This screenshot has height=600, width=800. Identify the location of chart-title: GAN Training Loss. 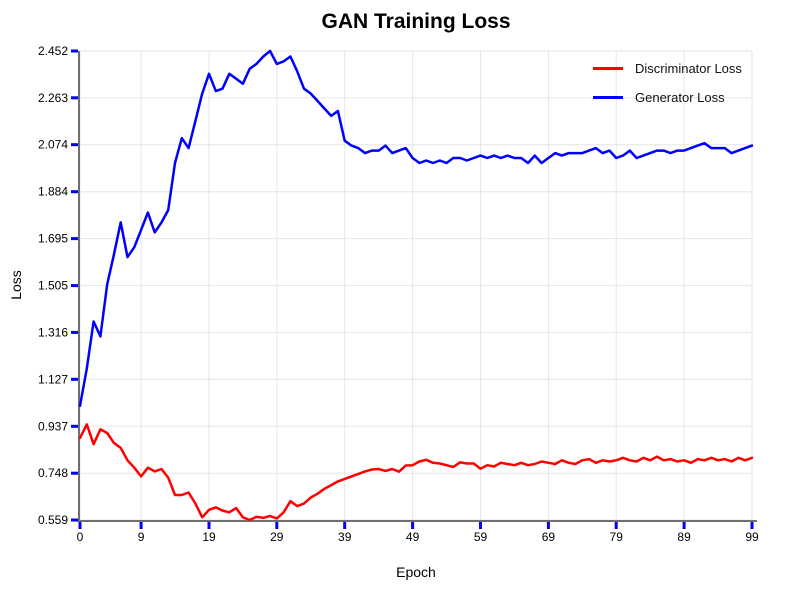
(416, 21).